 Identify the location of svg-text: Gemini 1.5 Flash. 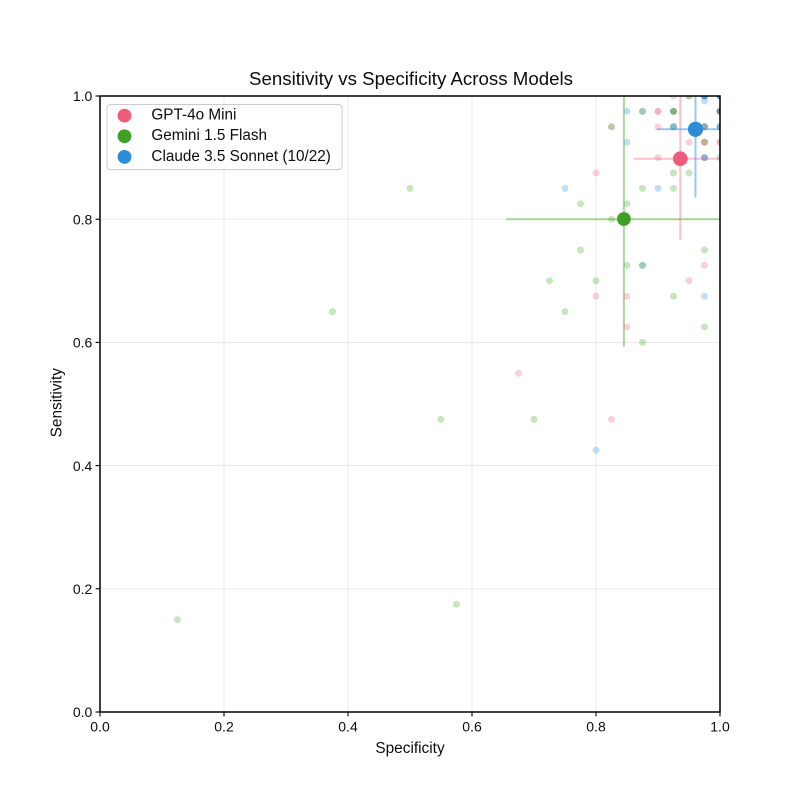
(209, 135).